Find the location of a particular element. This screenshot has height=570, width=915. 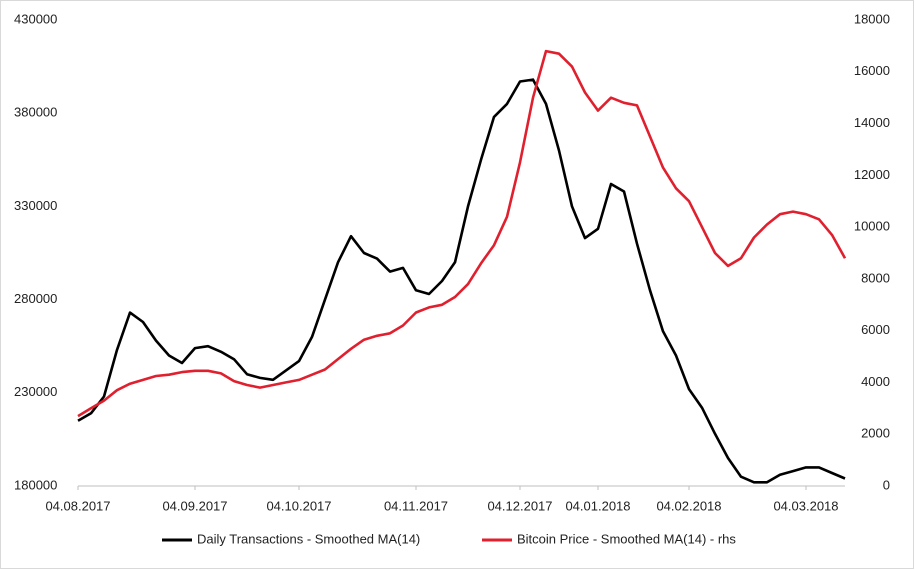

y-tick-label: 280000 is located at coordinates (35, 298).